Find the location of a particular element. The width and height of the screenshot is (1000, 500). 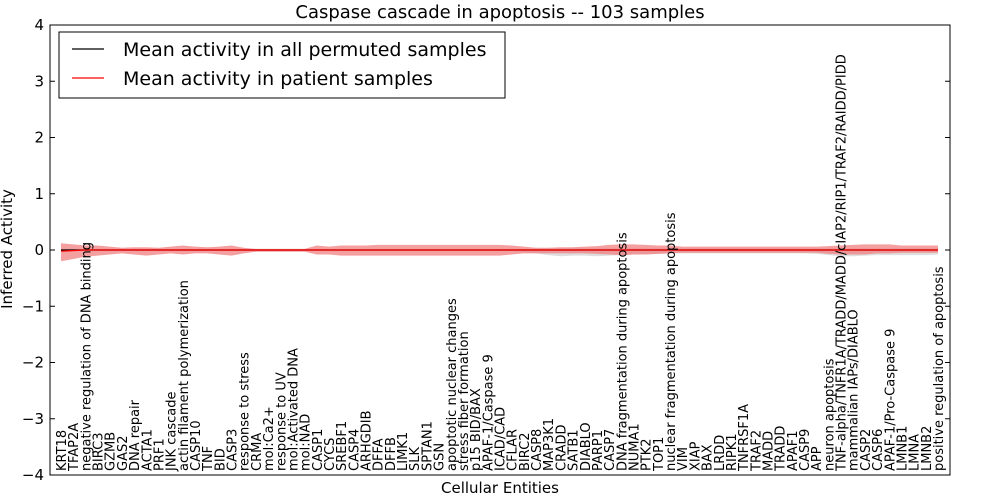

series-lines is located at coordinates (499, 250).